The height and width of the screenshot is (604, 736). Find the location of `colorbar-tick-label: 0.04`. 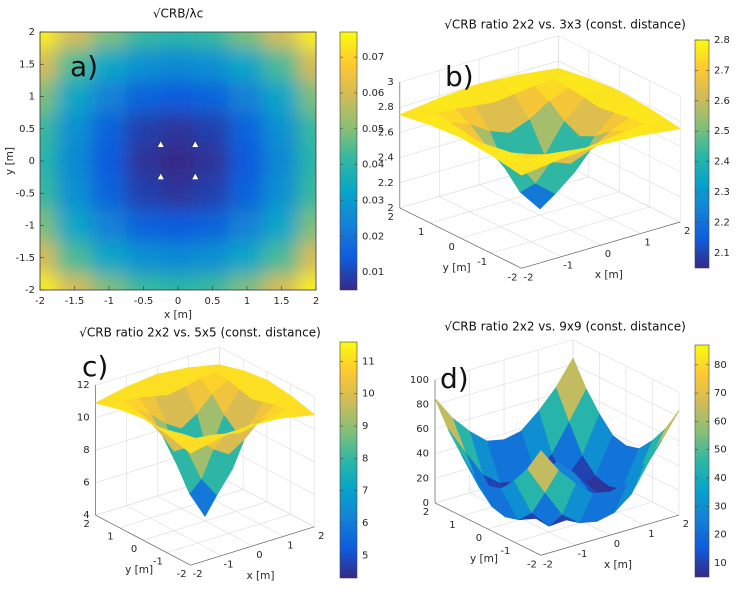

colorbar-tick-label: 0.04 is located at coordinates (373, 165).